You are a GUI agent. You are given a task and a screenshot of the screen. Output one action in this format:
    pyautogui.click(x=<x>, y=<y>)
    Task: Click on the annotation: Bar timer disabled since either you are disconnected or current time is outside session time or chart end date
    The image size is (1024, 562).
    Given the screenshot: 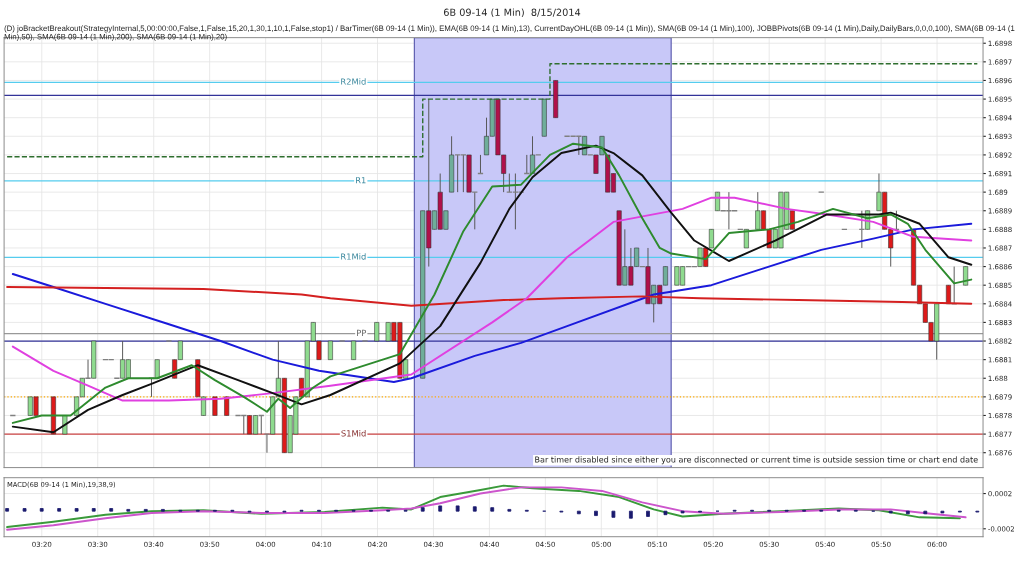 What is the action you would take?
    pyautogui.click(x=756, y=460)
    